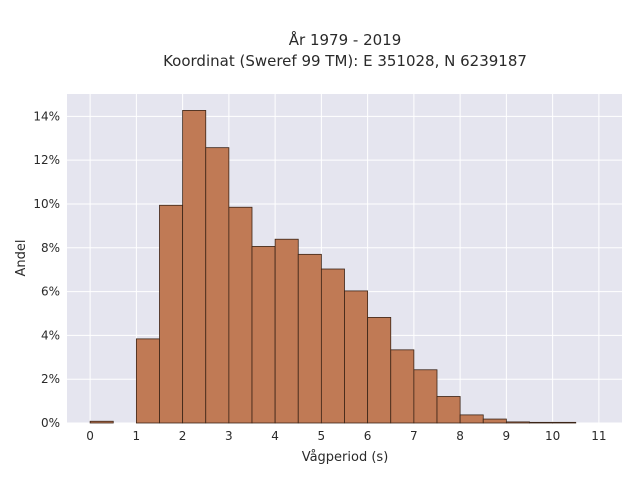 The image size is (640, 480). What do you see at coordinates (345, 39) in the screenshot?
I see `chart-title-line1: År 1979 - 2019` at bounding box center [345, 39].